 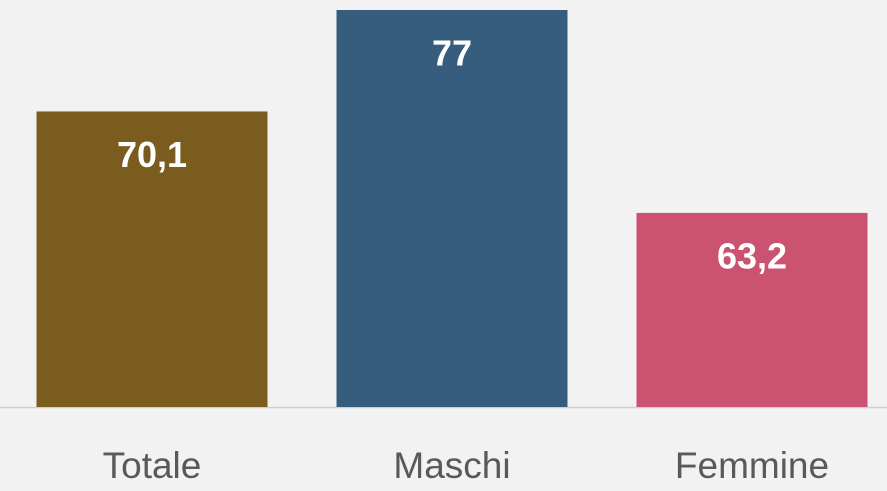 What do you see at coordinates (152, 465) in the screenshot?
I see `x-tick-label: Totale` at bounding box center [152, 465].